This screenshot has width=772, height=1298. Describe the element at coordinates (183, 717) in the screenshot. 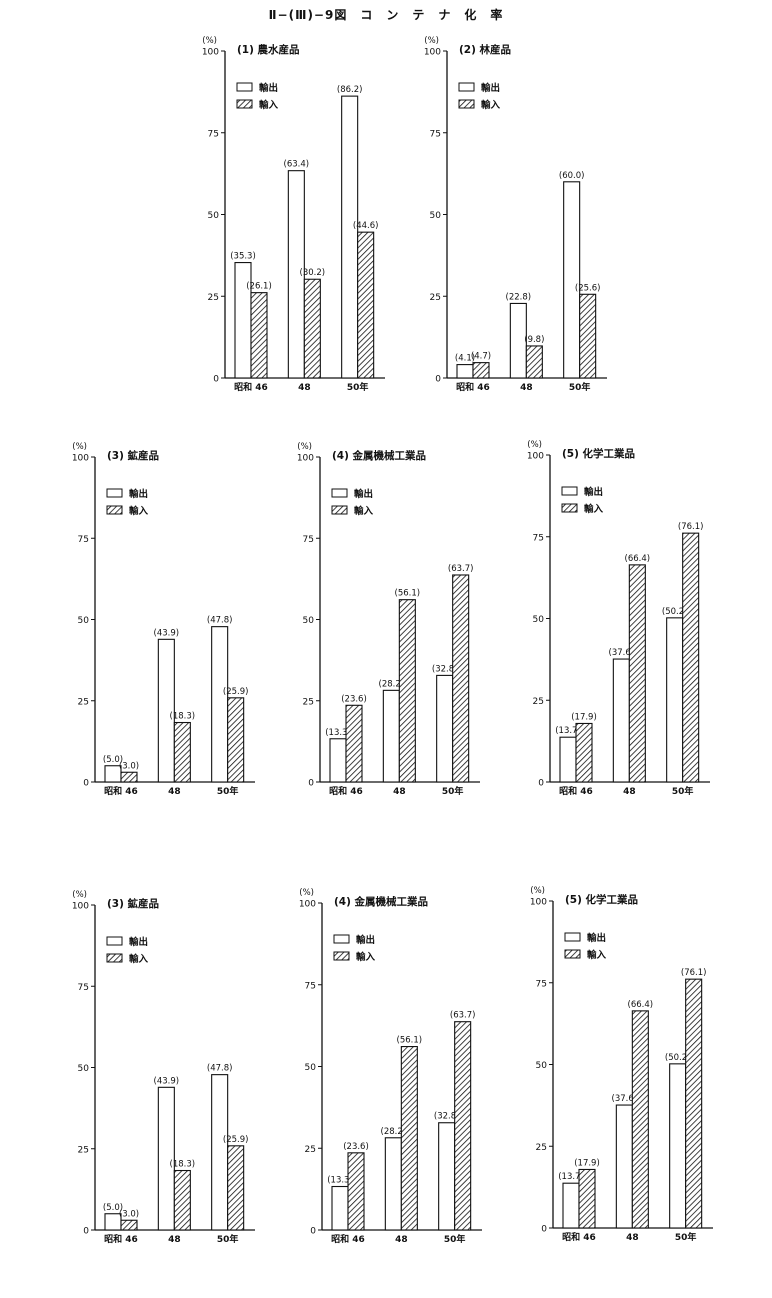

I see `data-label: (18.3)` at that location.